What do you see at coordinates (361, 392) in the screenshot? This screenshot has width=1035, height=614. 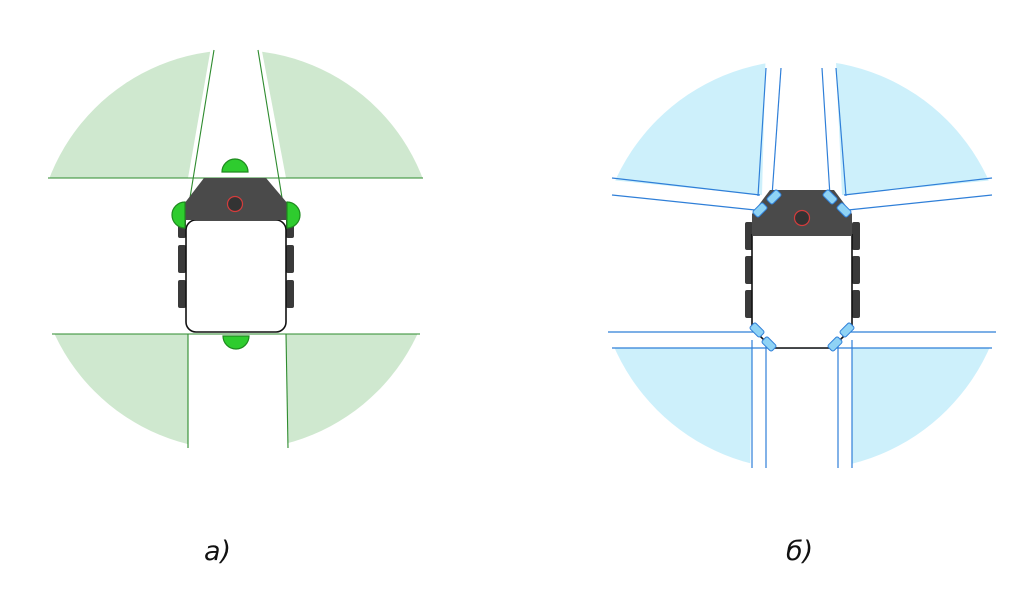 I see `sector-a-bottom-right` at bounding box center [361, 392].